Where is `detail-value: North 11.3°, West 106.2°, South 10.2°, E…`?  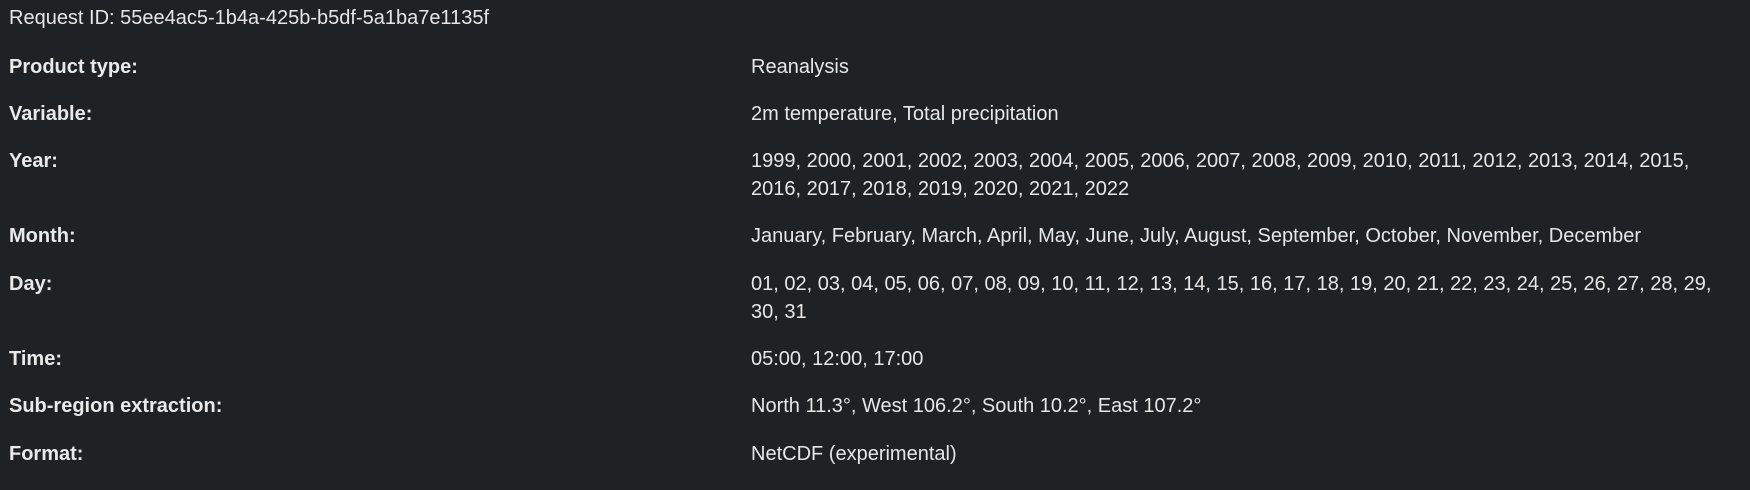 detail-value: North 11.3°, West 106.2°, South 10.2°, E… is located at coordinates (976, 406).